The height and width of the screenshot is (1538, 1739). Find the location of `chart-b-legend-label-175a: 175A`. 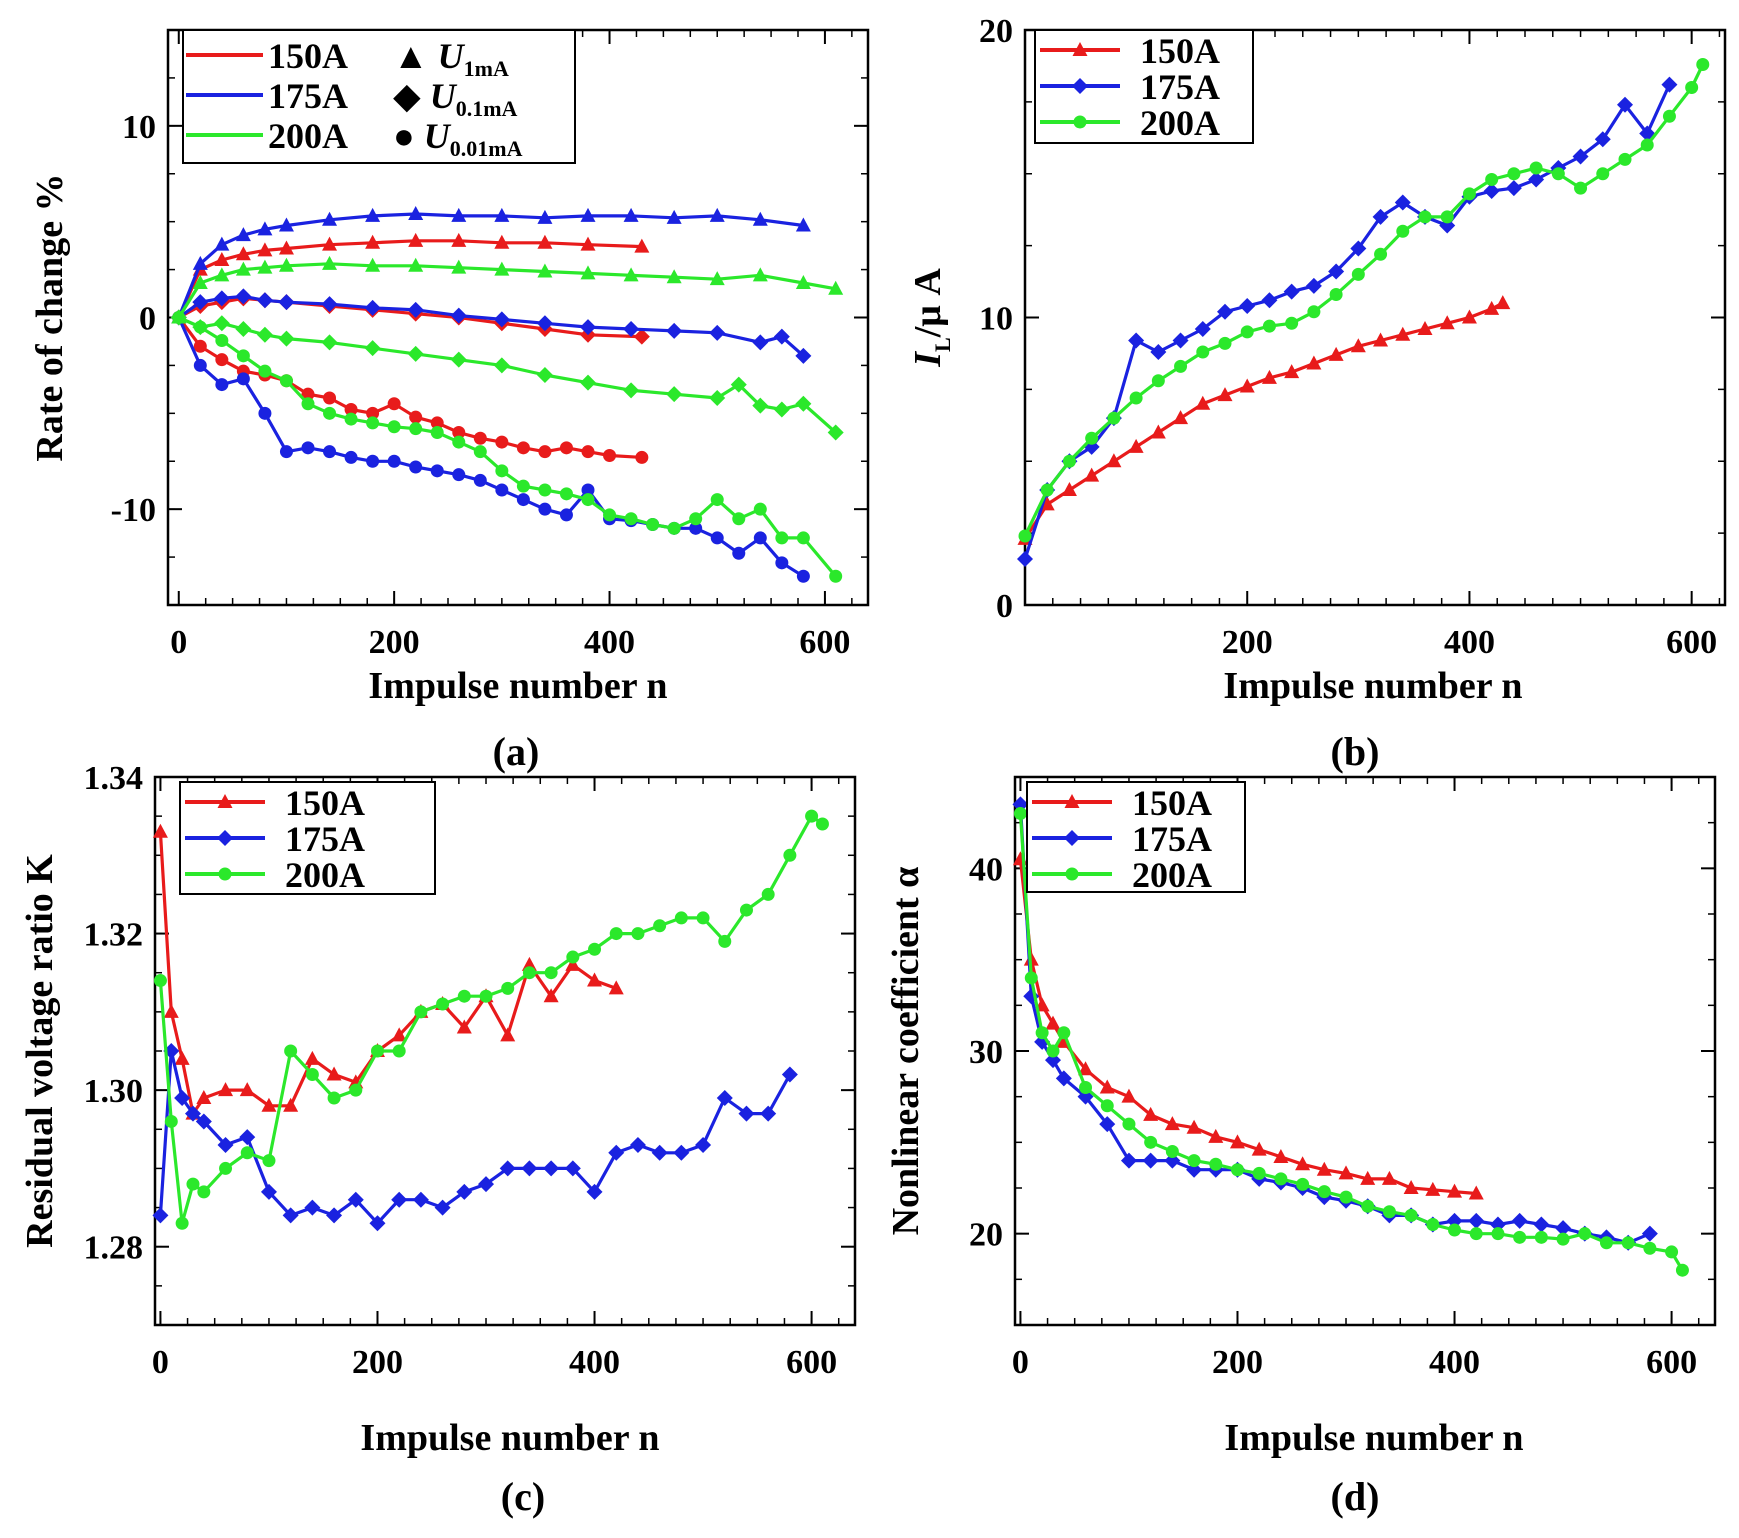

chart-b-legend-label-175a: 175A is located at coordinates (1180, 87).